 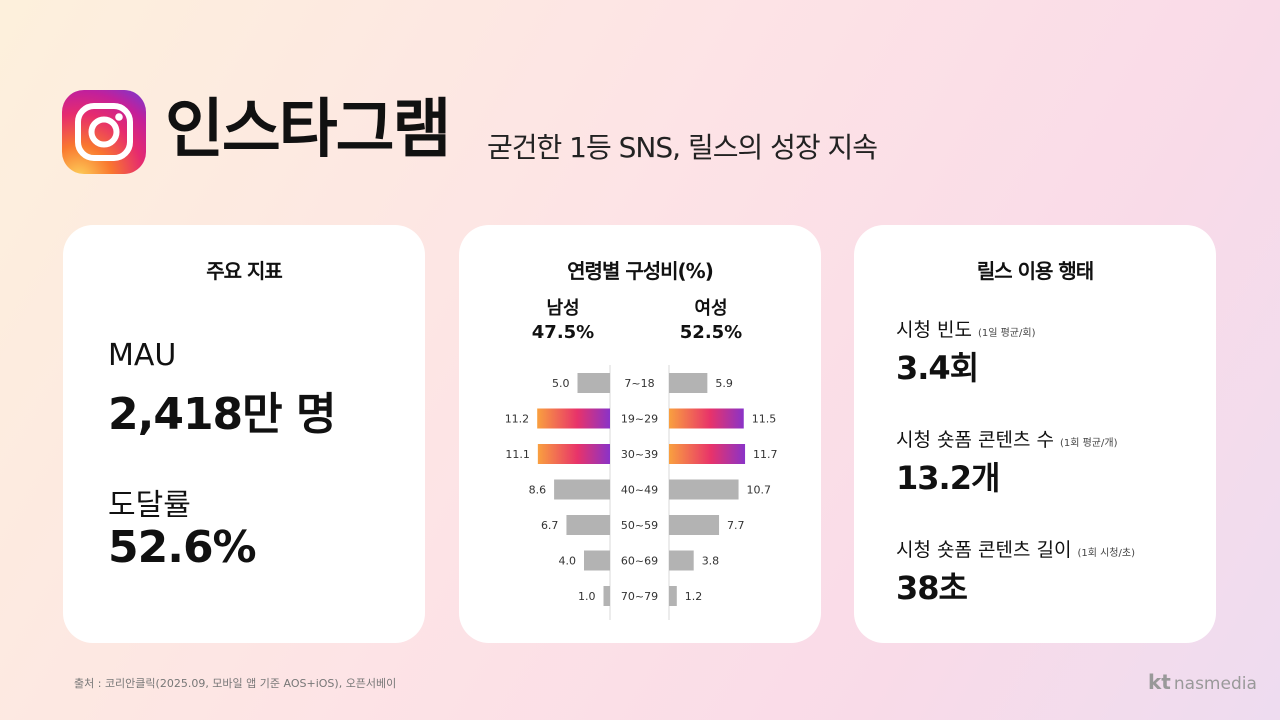 What do you see at coordinates (1006, 333) in the screenshot?
I see `freq-note: (1일 평균/회)` at bounding box center [1006, 333].